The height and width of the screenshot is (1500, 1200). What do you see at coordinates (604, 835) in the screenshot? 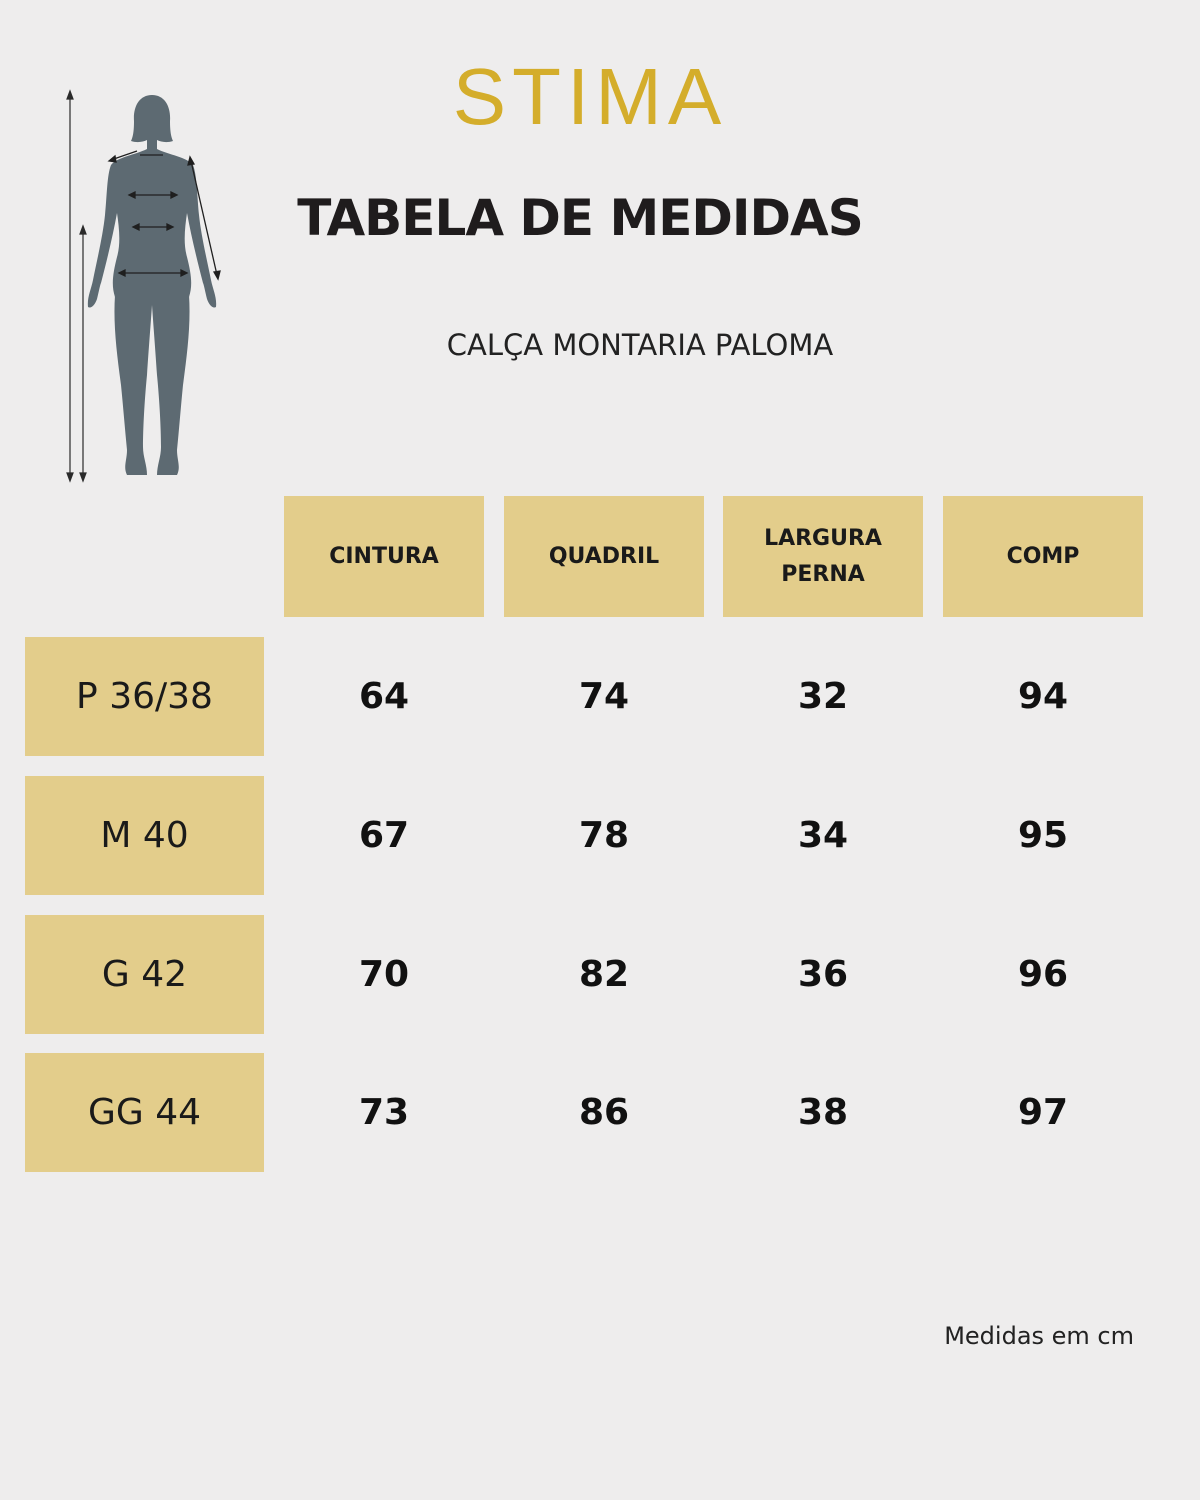
I see `table-cell: 78` at bounding box center [604, 835].